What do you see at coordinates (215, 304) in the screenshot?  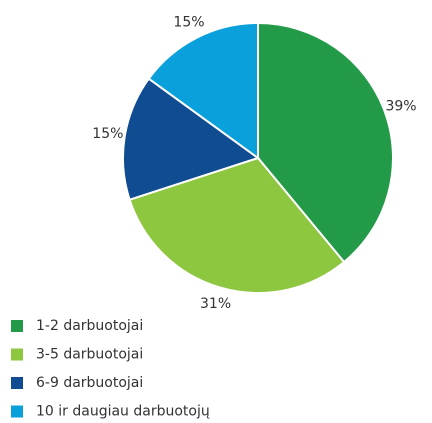 I see `slice-label: 31%` at bounding box center [215, 304].